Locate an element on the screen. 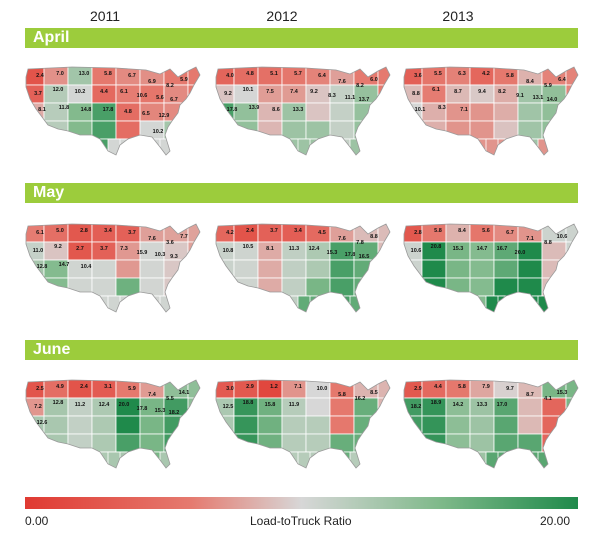  state-value-label: 7.0 is located at coordinates (60, 74).